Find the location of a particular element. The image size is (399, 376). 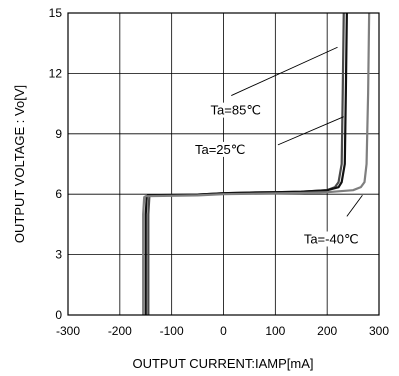

x-tick-label: 200 is located at coordinates (327, 331).